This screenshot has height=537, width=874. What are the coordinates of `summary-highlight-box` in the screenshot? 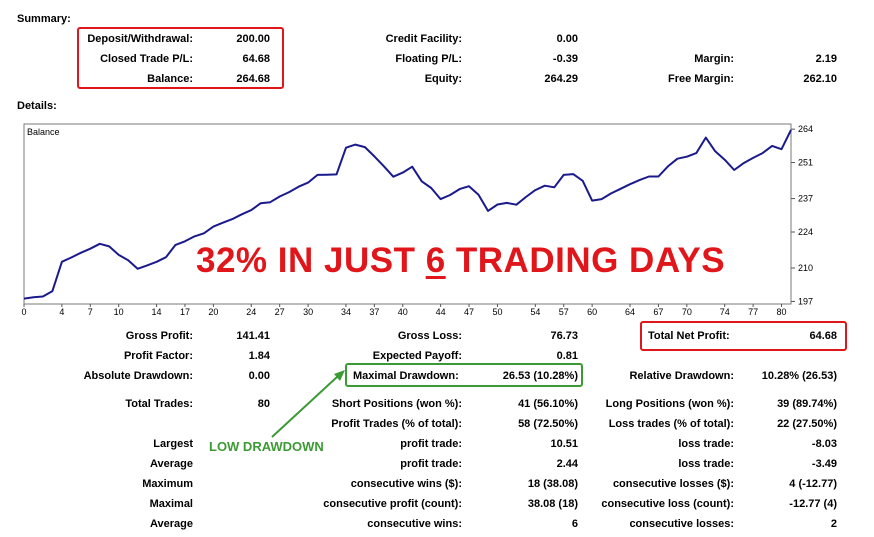 It's located at (180, 58).